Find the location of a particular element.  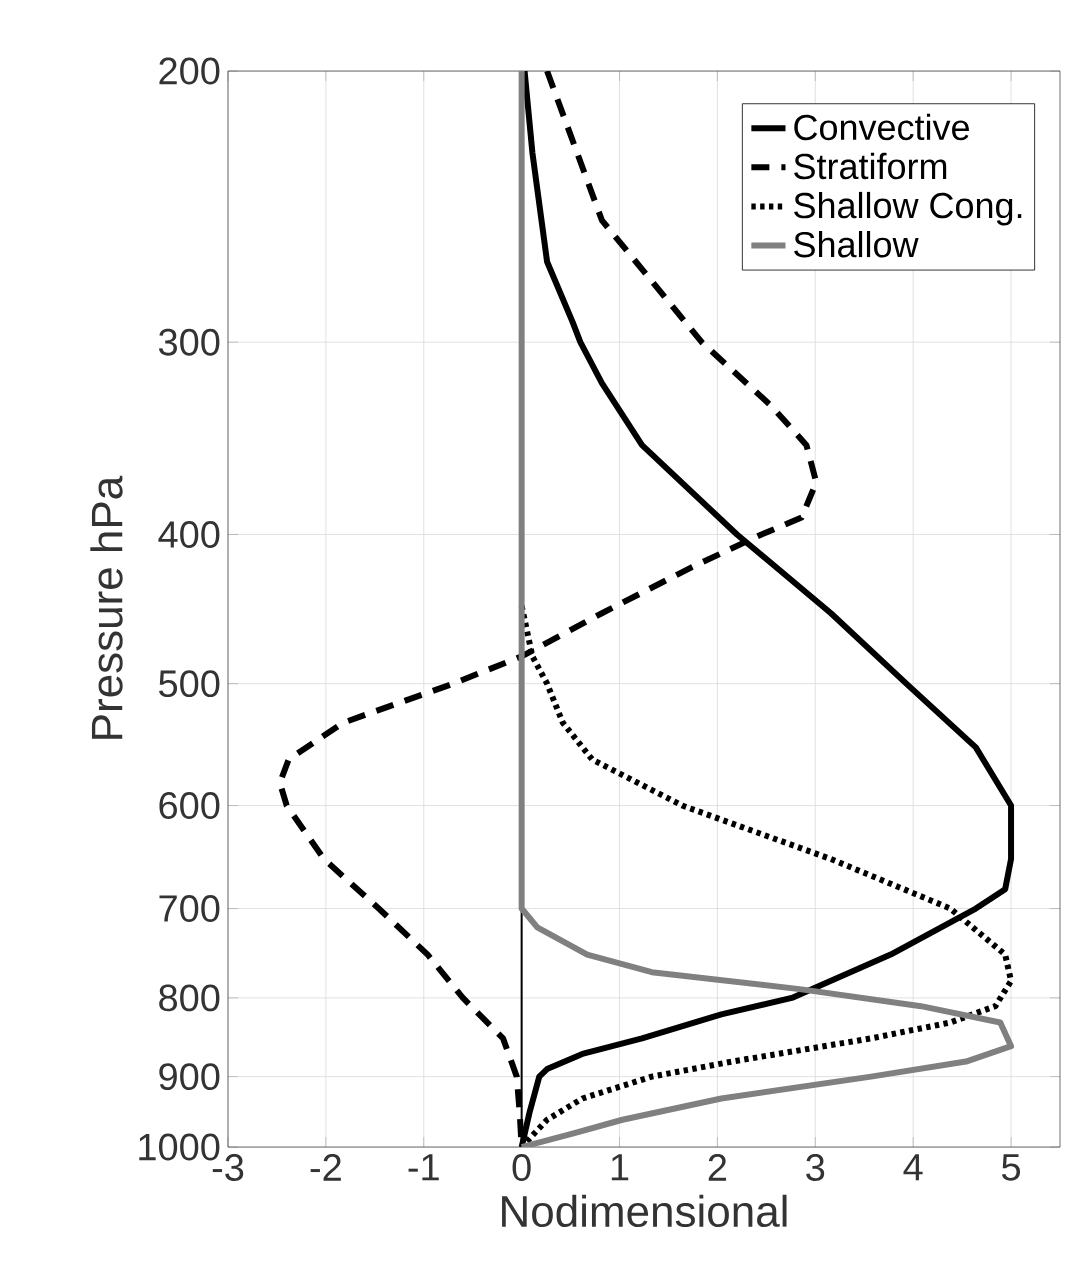

y-tick-label: 900 is located at coordinates (189, 1077).